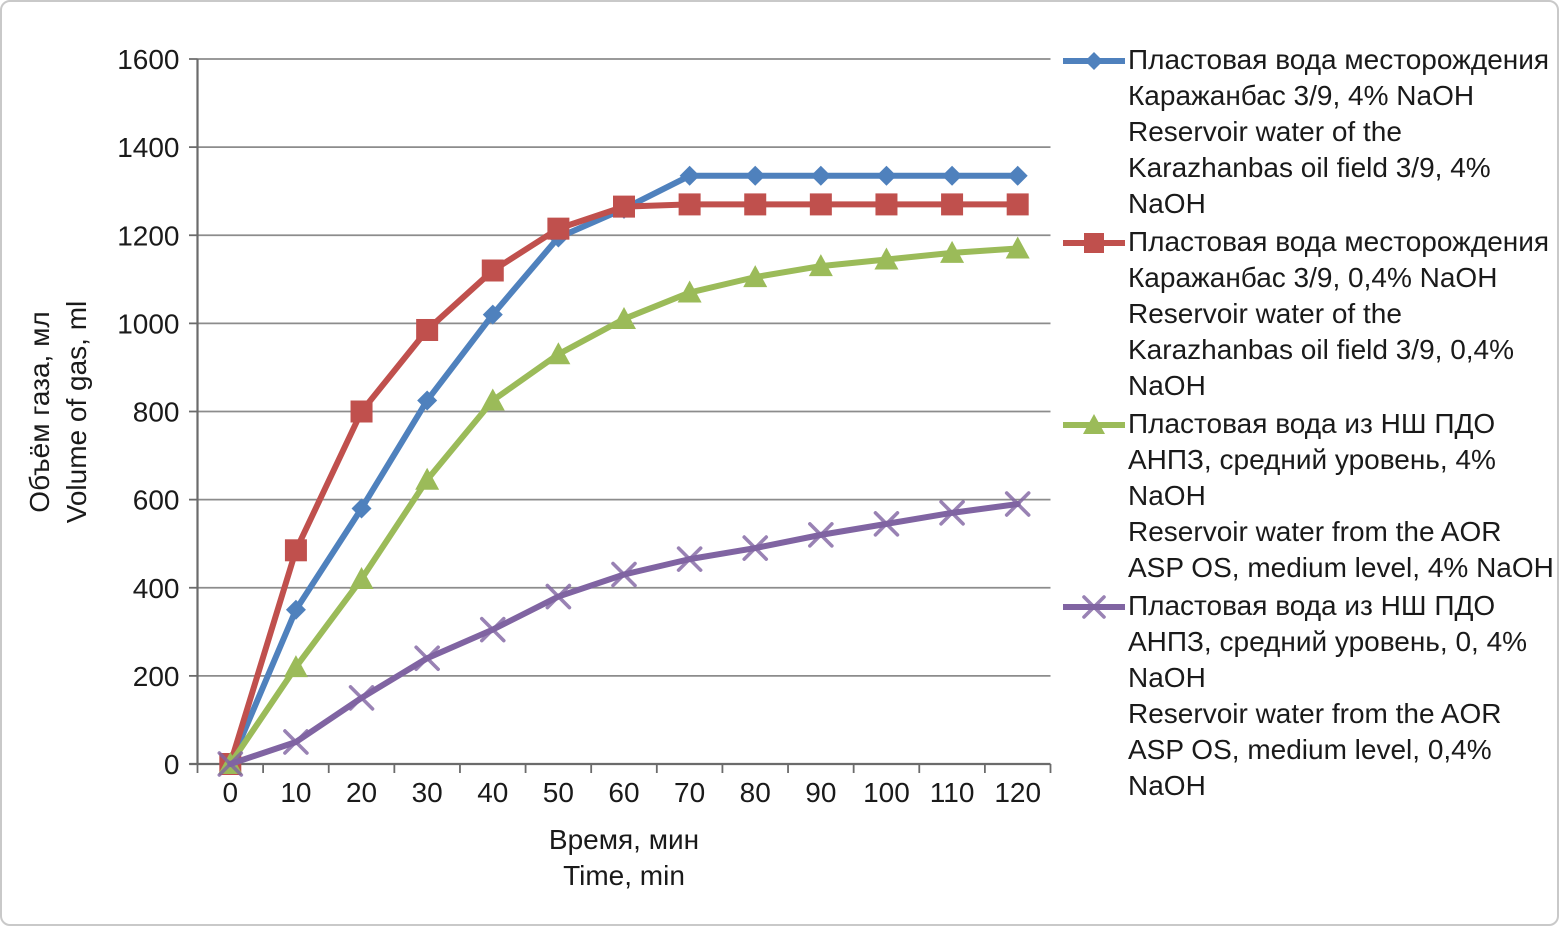 The image size is (1559, 926). I want to click on x-tick-label: 20, so click(361, 792).